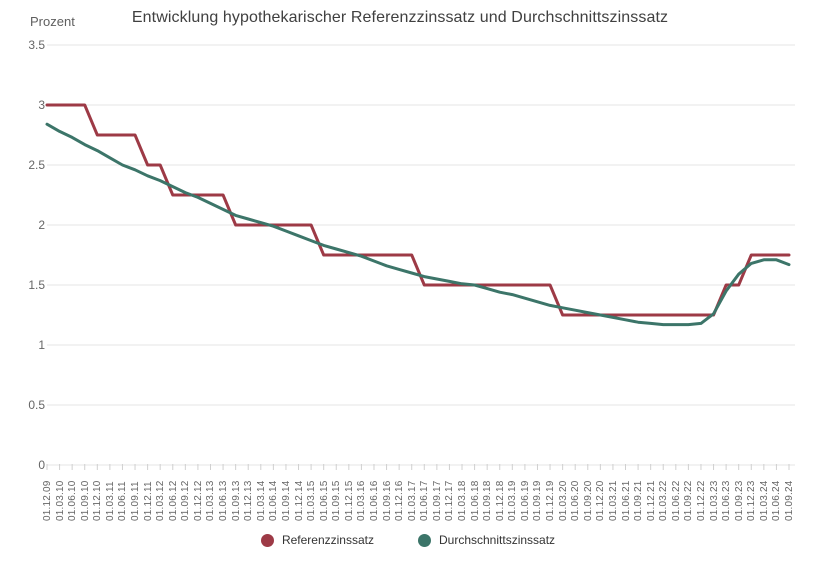  I want to click on x-tick-label: 01.09.23, so click(739, 500).